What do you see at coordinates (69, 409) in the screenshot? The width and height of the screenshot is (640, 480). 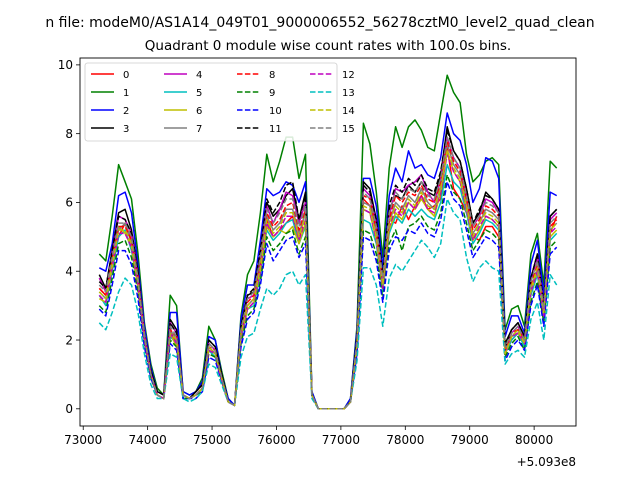 I see `y-tick-label: 0` at bounding box center [69, 409].